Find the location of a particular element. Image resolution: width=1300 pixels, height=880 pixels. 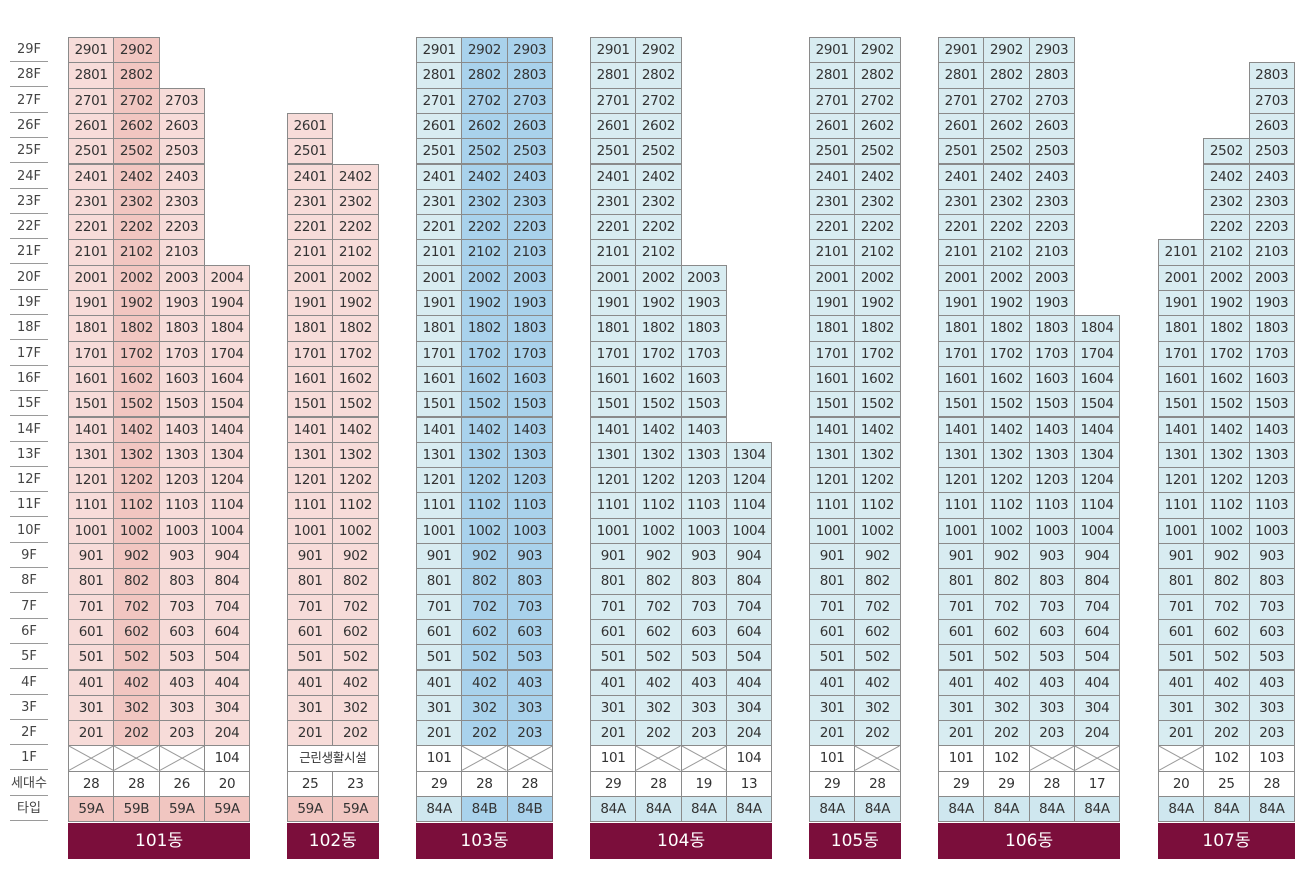

unit-cell: 2201 is located at coordinates (832, 227).